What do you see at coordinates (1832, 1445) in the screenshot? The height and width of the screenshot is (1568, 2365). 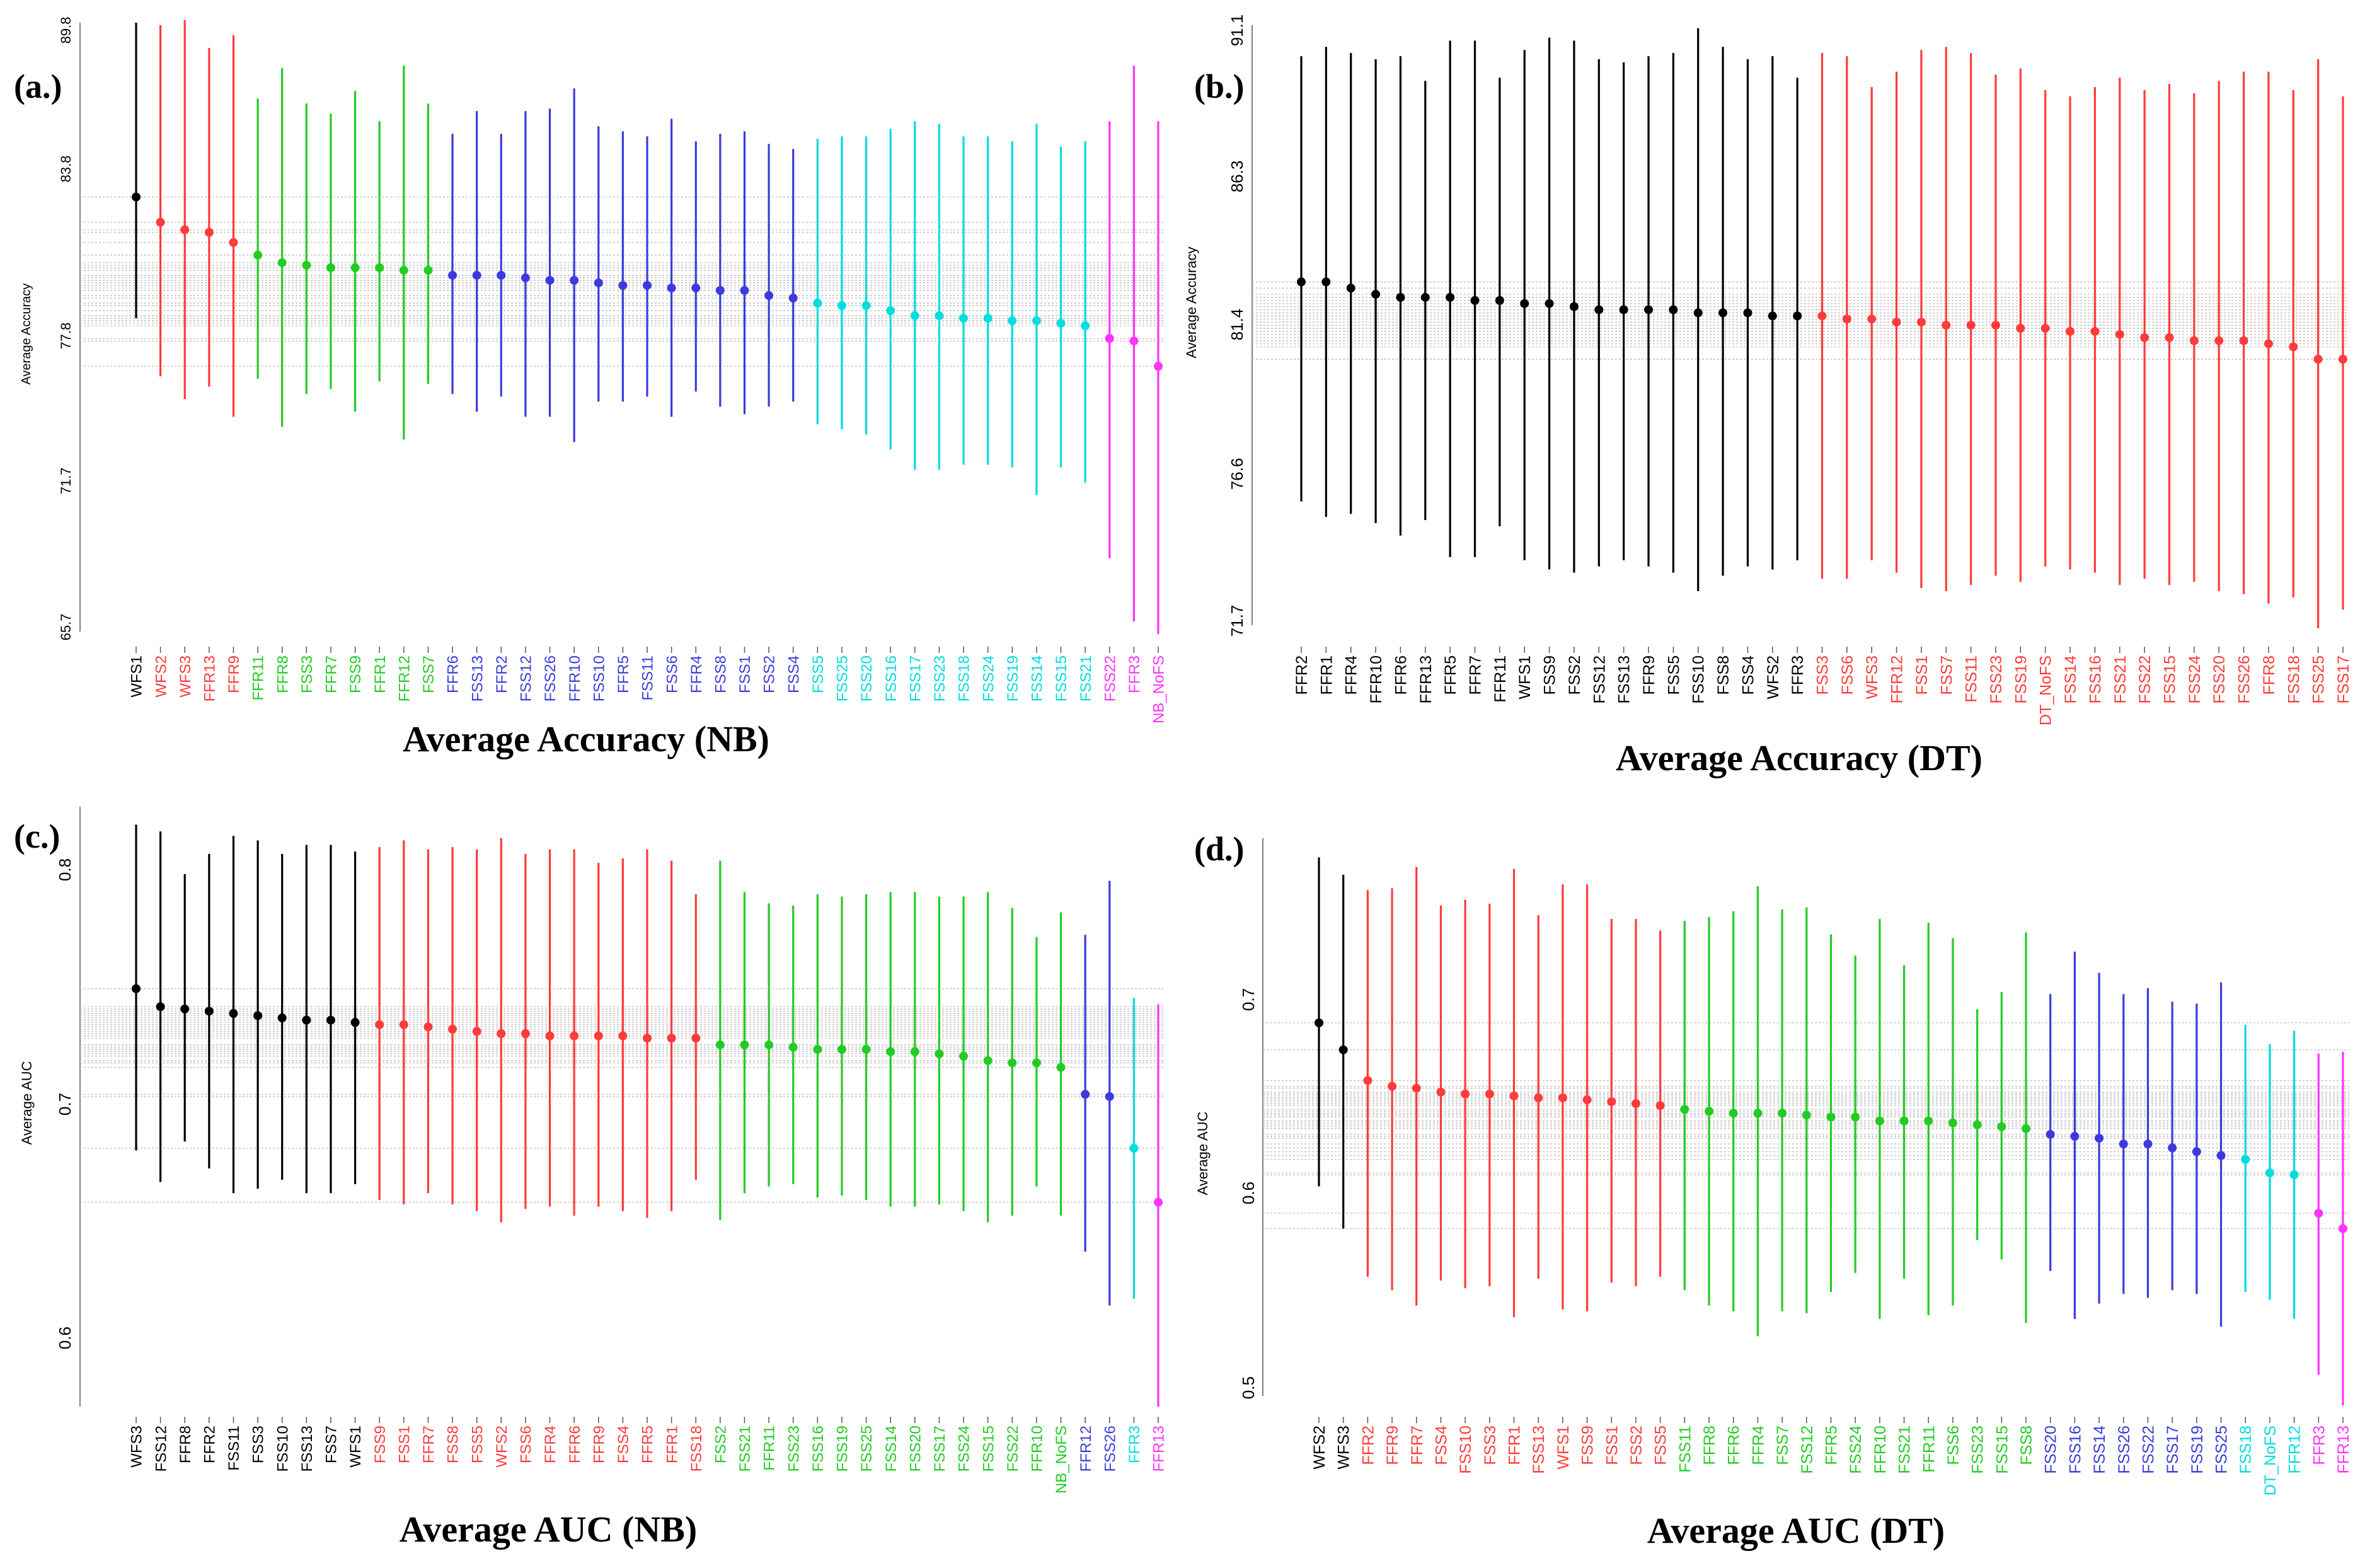 I see `x-tick-label: FFR5` at bounding box center [1832, 1445].